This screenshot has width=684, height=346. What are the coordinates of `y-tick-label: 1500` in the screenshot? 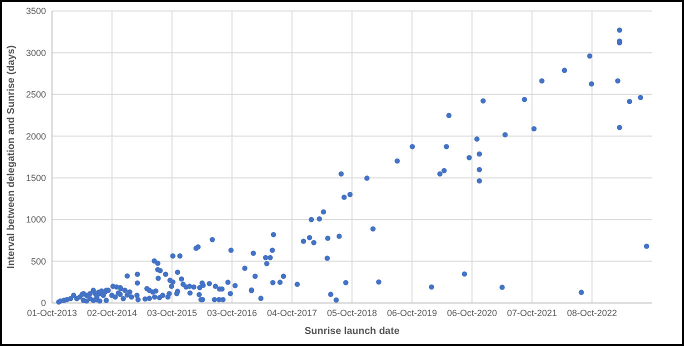 It's located at (36, 178).